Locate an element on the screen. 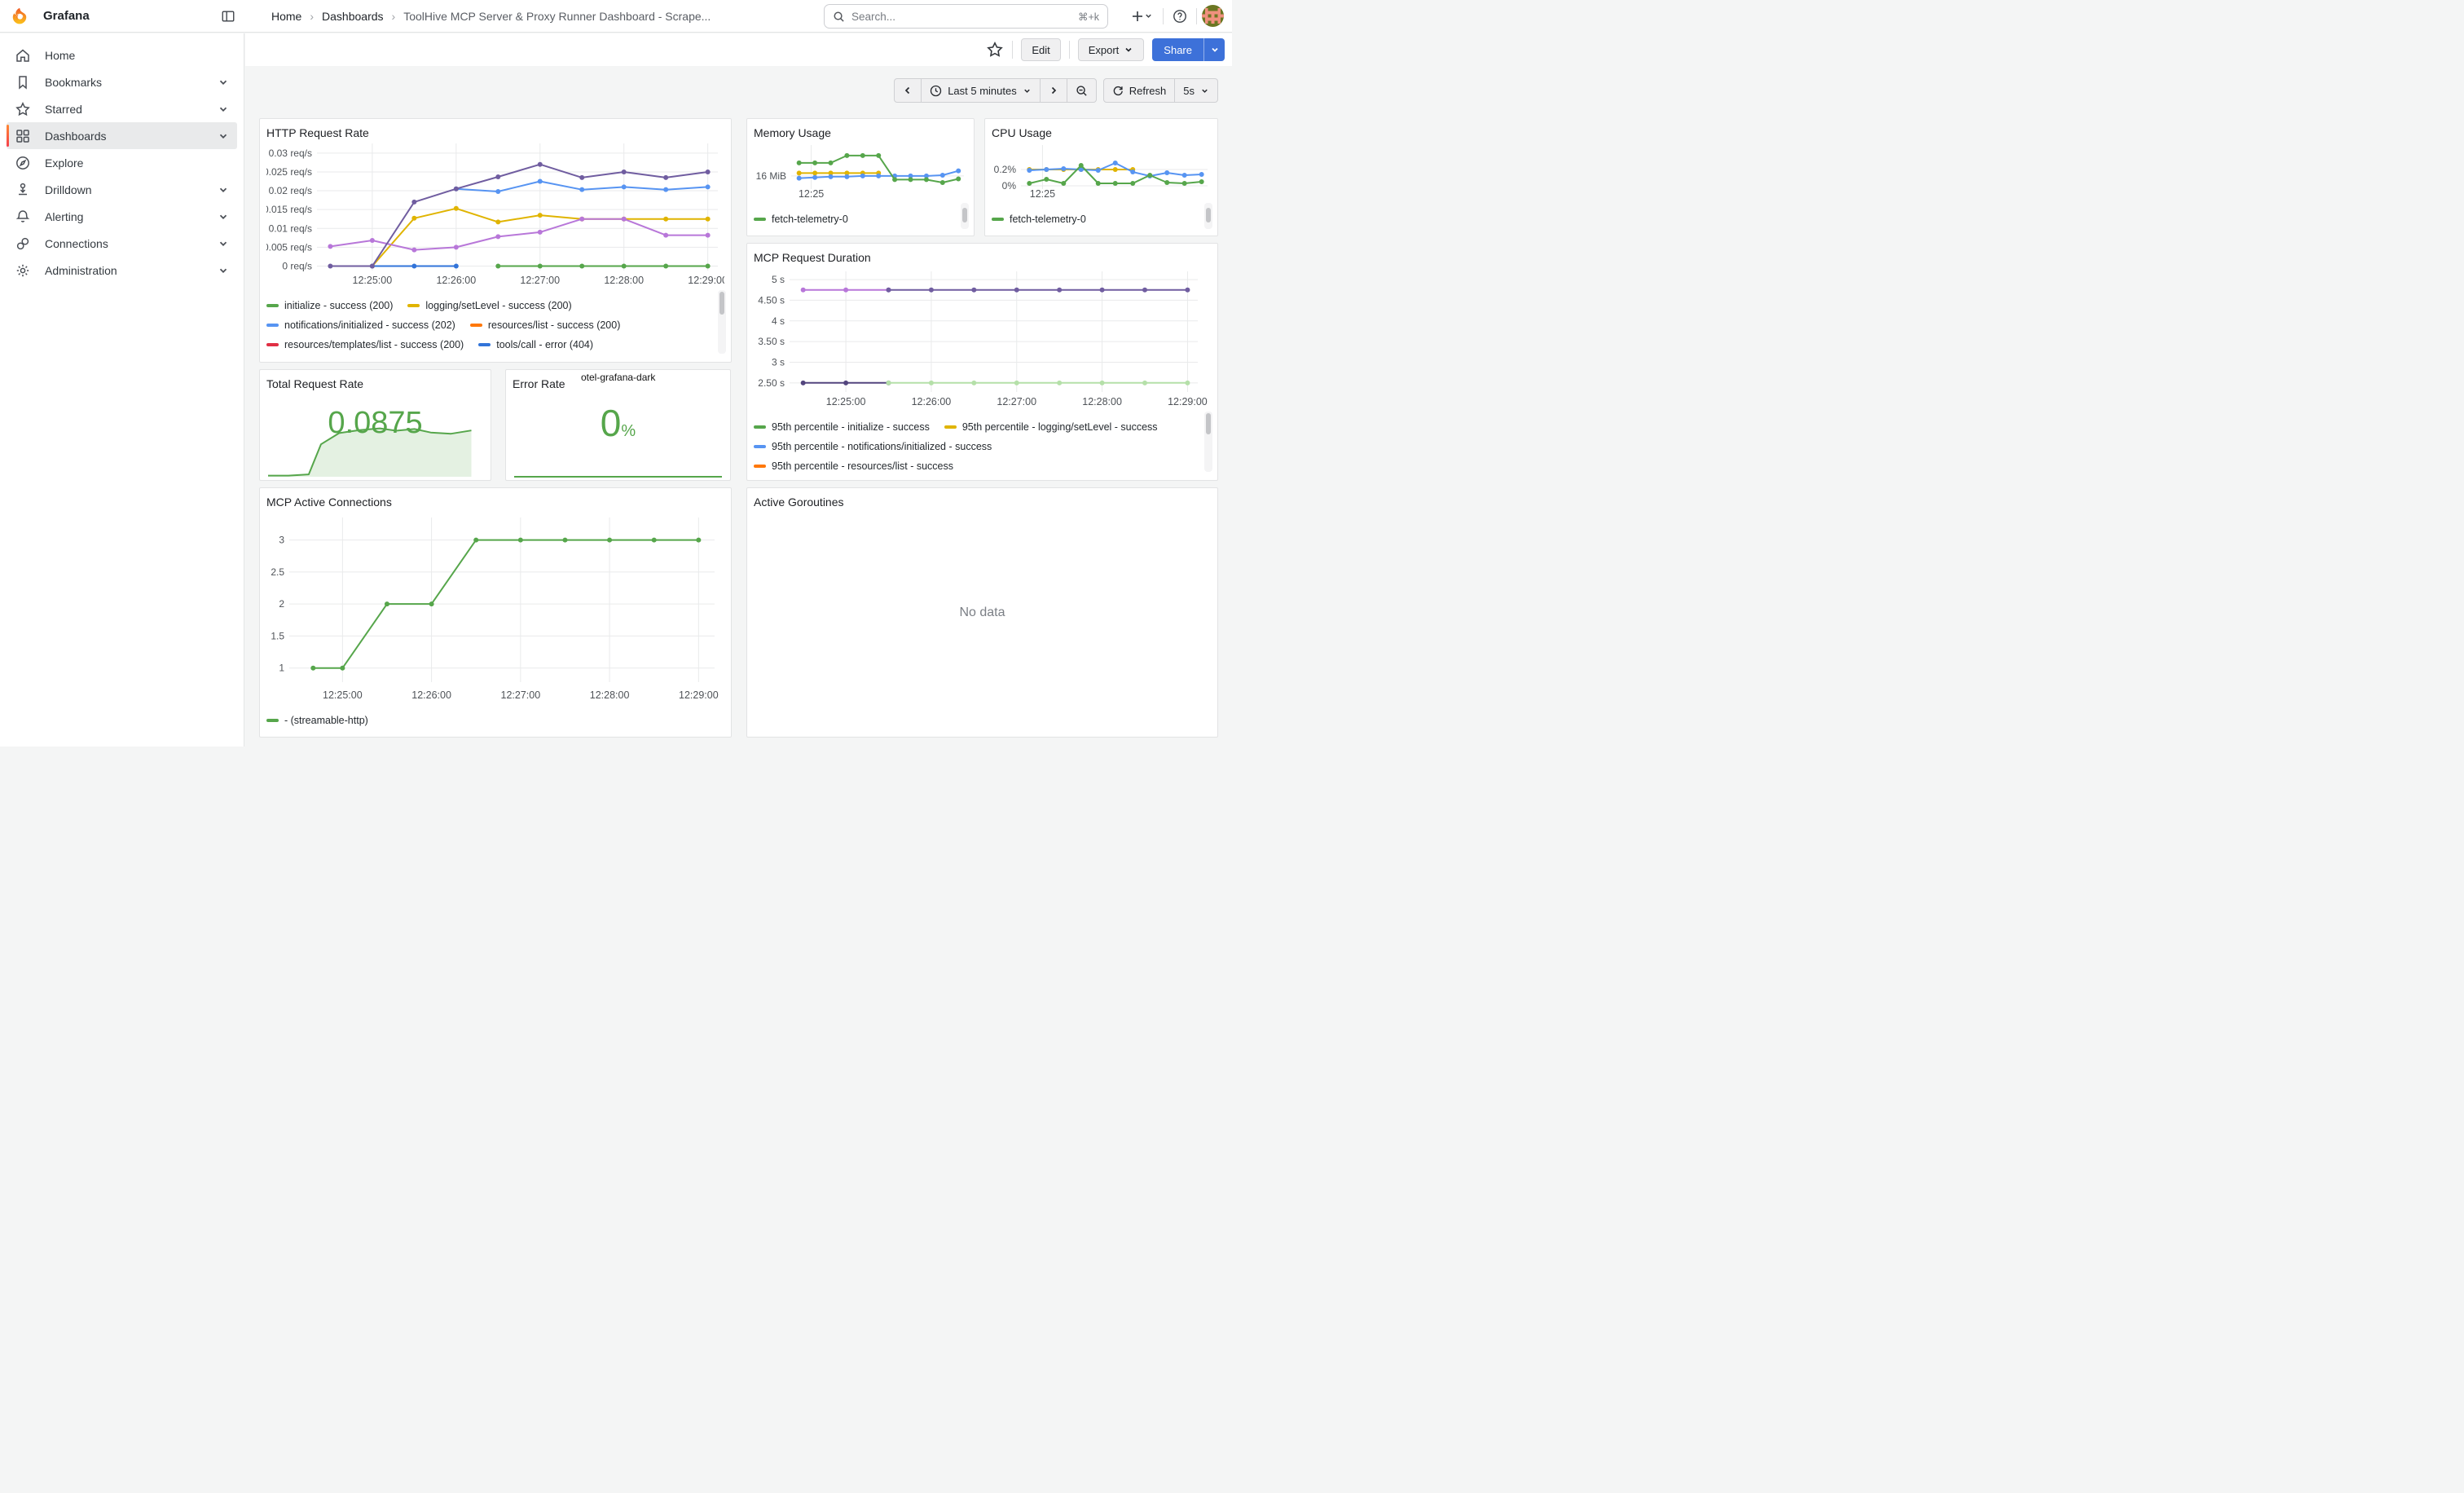 This screenshot has height=1493, width=2464. legend-item: - (streamable-http) is located at coordinates (317, 720).